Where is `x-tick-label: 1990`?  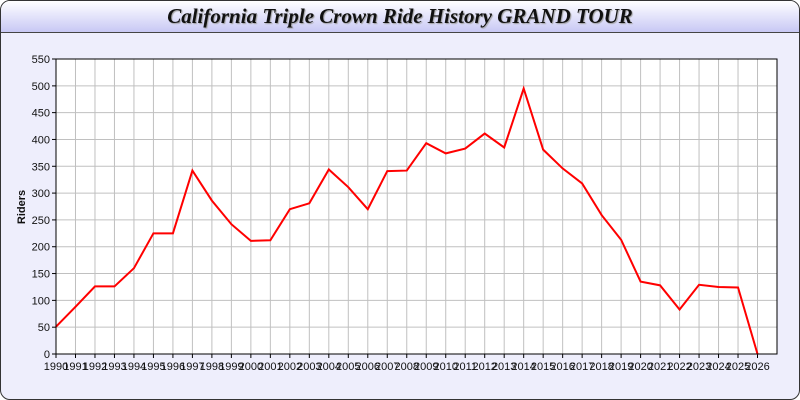
x-tick-label: 1990 is located at coordinates (56, 367).